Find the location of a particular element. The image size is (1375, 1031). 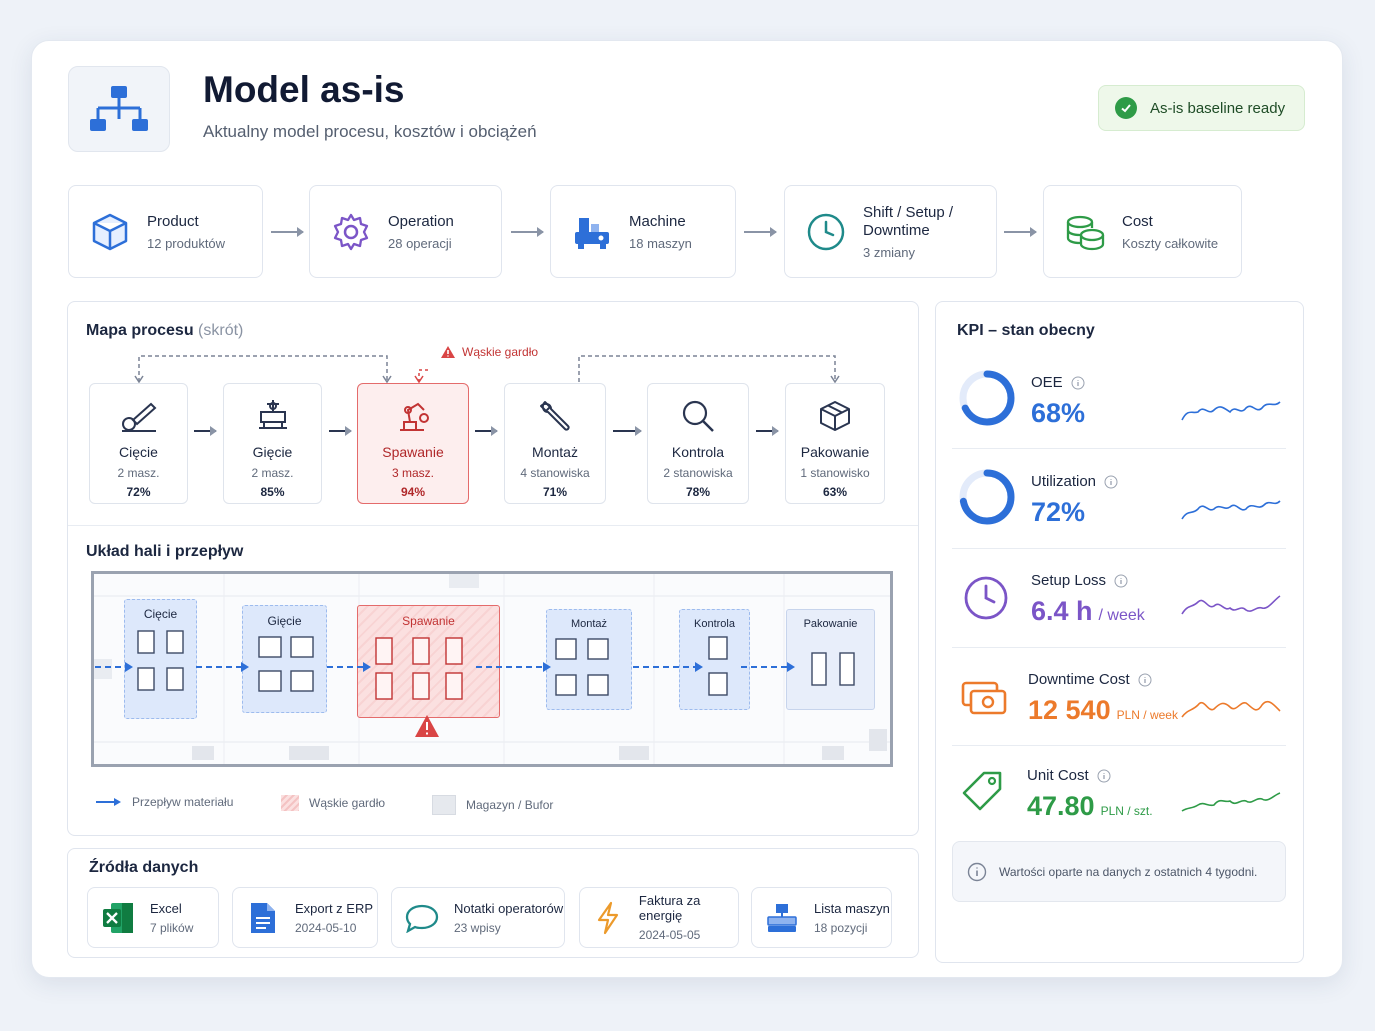

zone-giecie: Gięcie is located at coordinates (284, 659).